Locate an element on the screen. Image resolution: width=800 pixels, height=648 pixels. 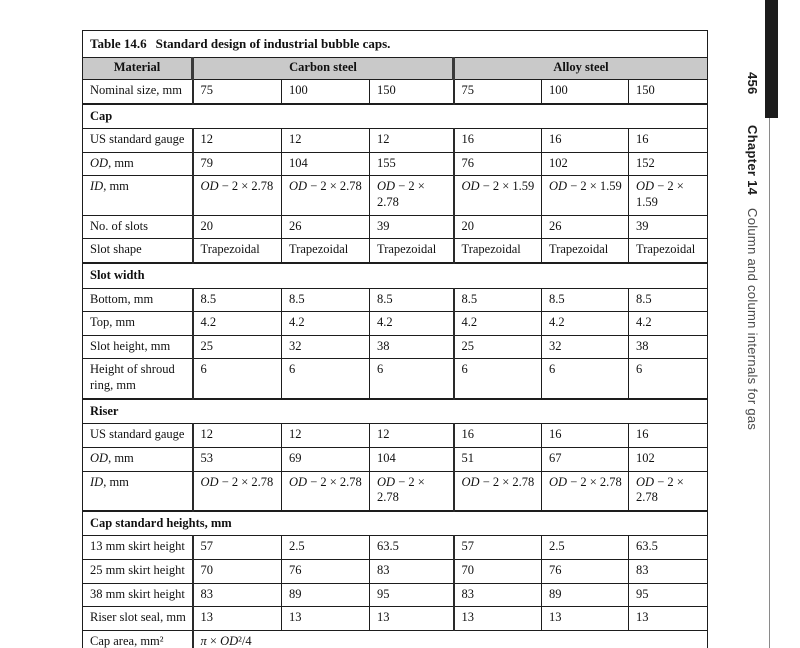
value-cell: 152 is located at coordinates (668, 164).